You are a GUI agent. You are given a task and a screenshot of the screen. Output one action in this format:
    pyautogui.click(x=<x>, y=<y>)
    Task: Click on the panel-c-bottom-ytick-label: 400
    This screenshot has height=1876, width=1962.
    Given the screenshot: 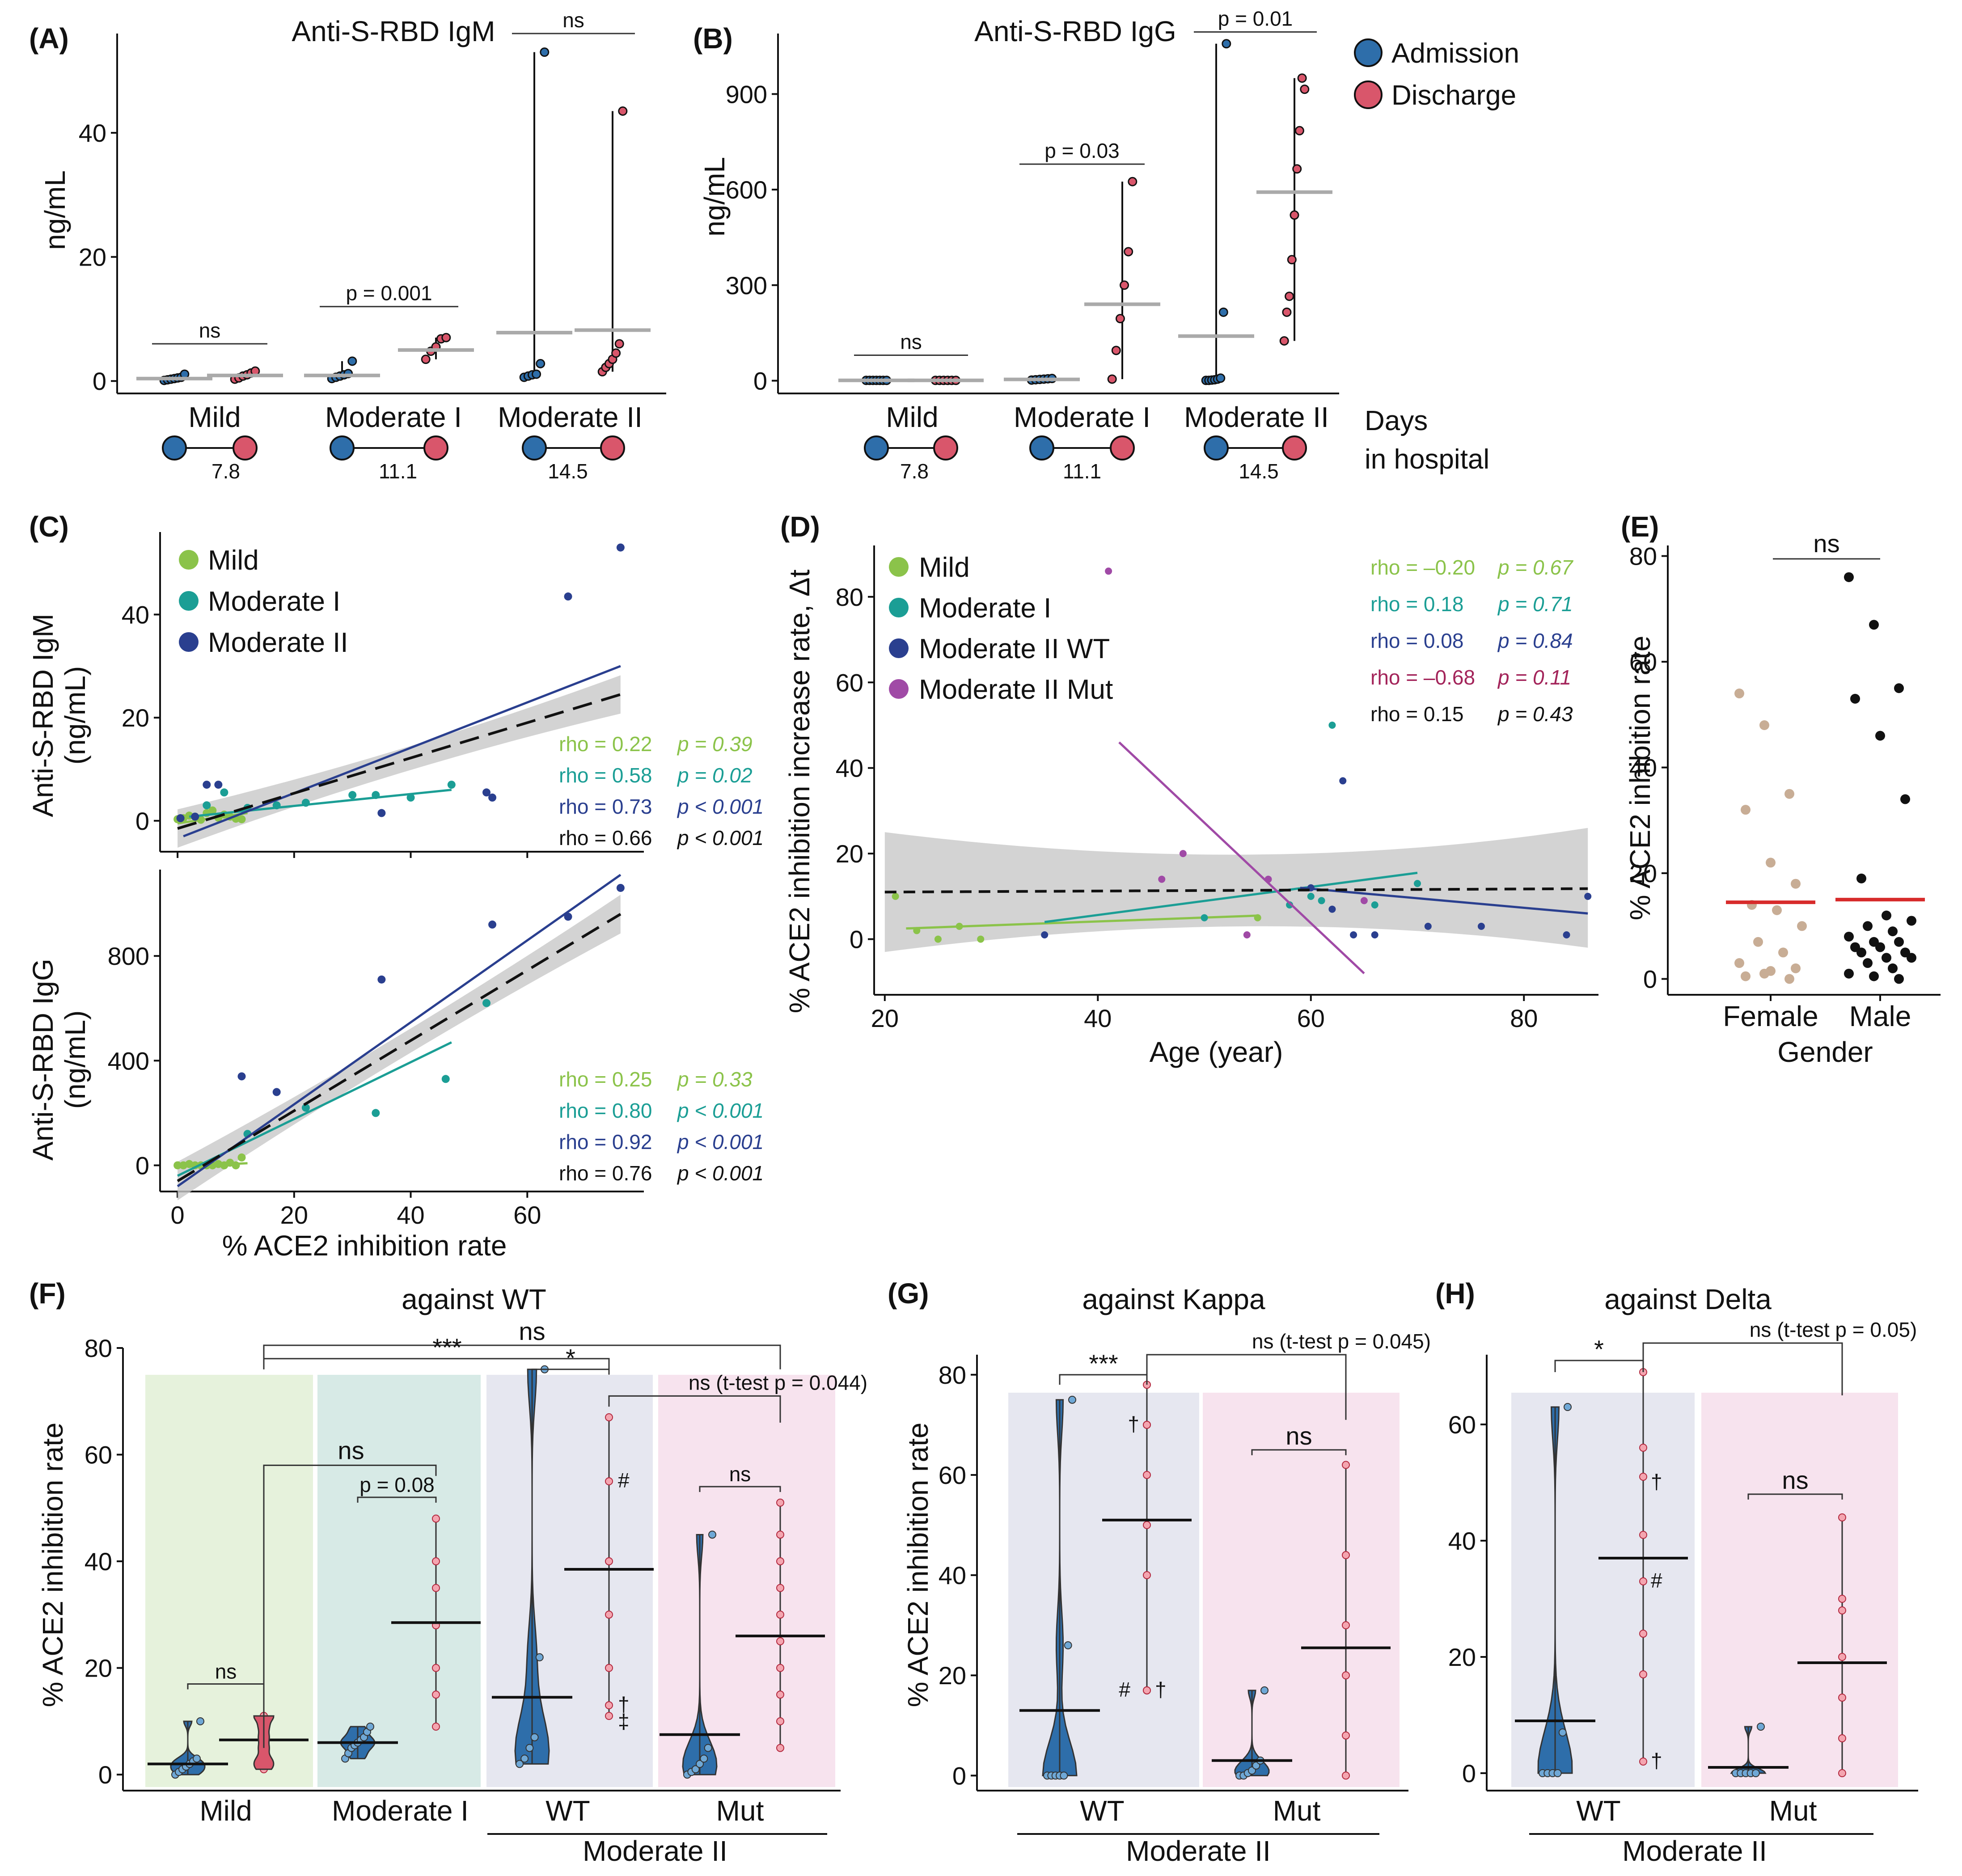 What is the action you would take?
    pyautogui.click(x=128, y=1061)
    